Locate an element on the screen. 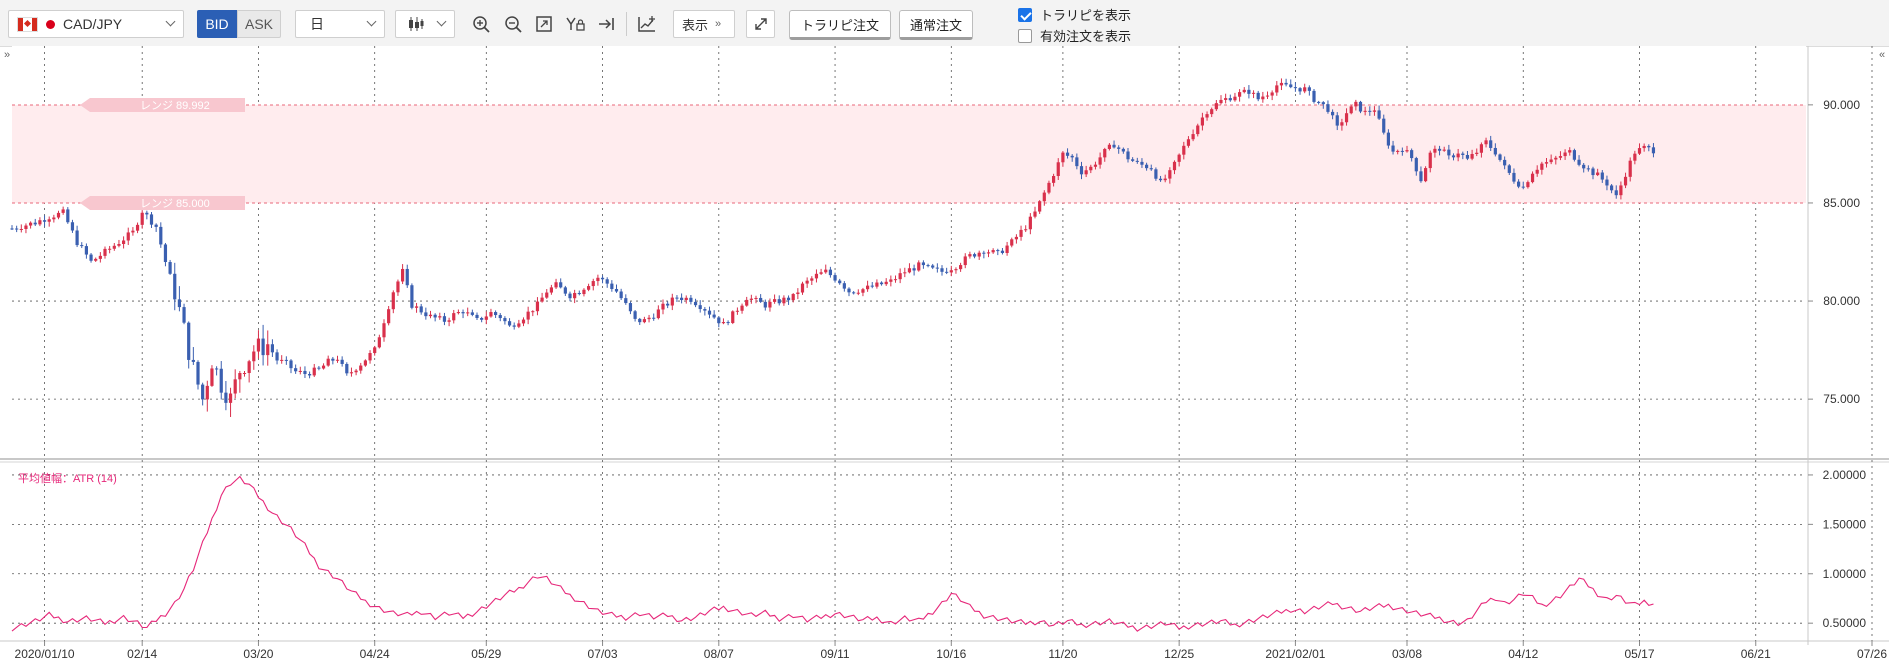 The width and height of the screenshot is (1889, 664). show-active-checkbox is located at coordinates (1025, 35).